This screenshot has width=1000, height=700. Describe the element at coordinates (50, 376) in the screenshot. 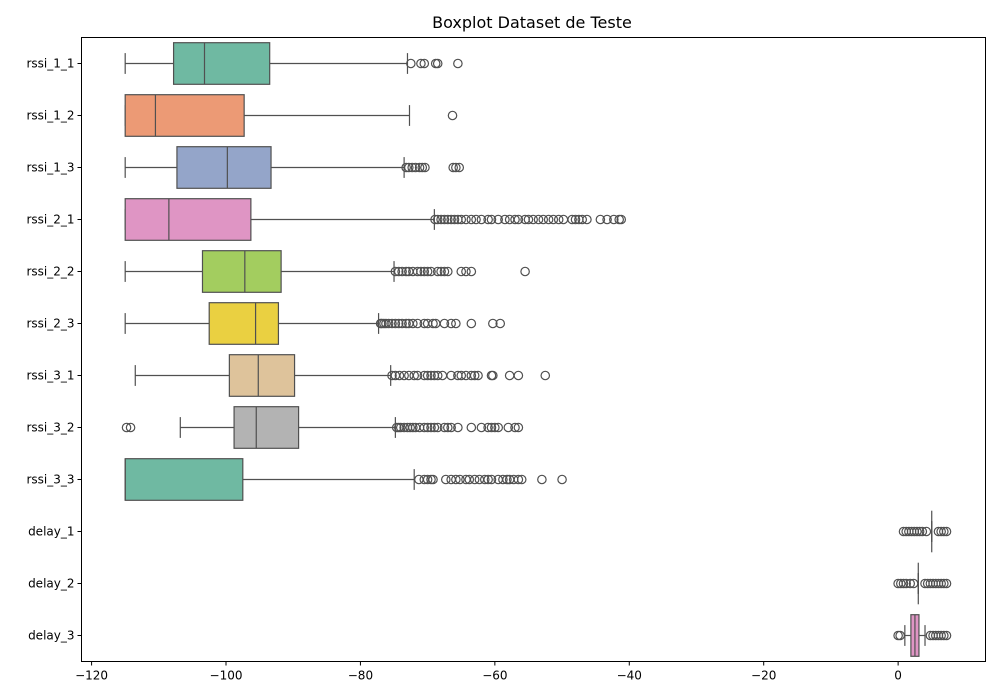

I see `y-tick-label: rssi_3_1` at that location.